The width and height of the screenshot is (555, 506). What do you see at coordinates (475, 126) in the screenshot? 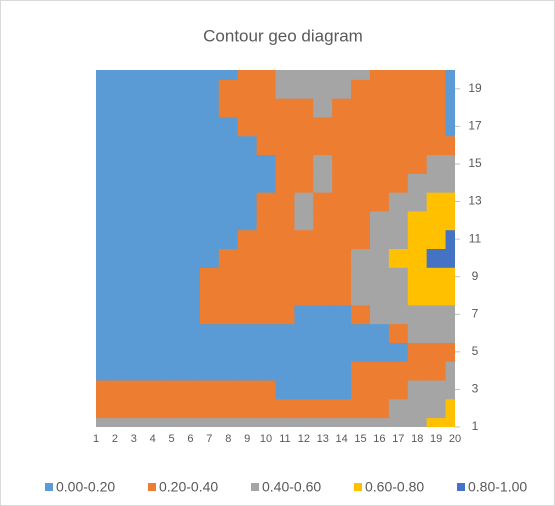
I see `y-tick-label: 17` at bounding box center [475, 126].